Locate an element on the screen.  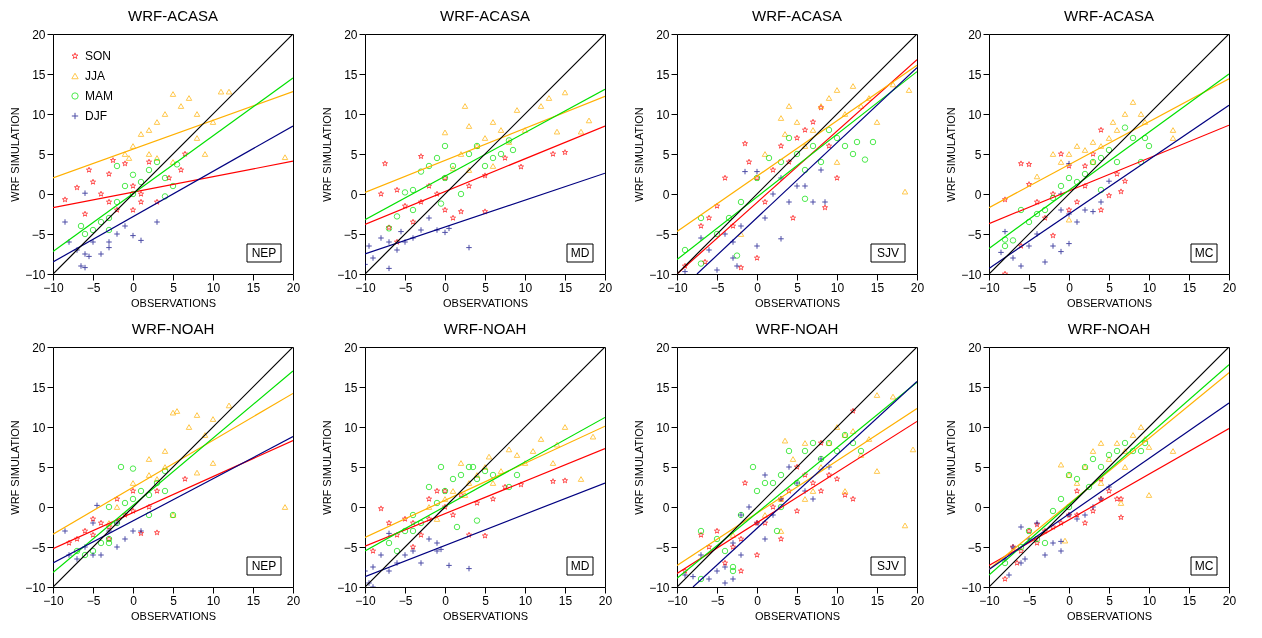
x-tick-label: 20 is located at coordinates (917, 600).